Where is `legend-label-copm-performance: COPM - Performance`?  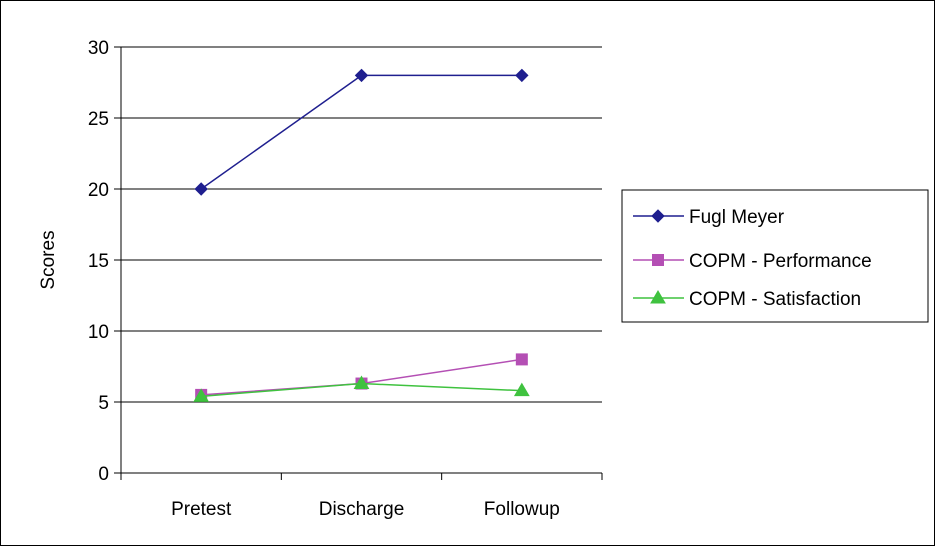
legend-label-copm-performance: COPM - Performance is located at coordinates (780, 261).